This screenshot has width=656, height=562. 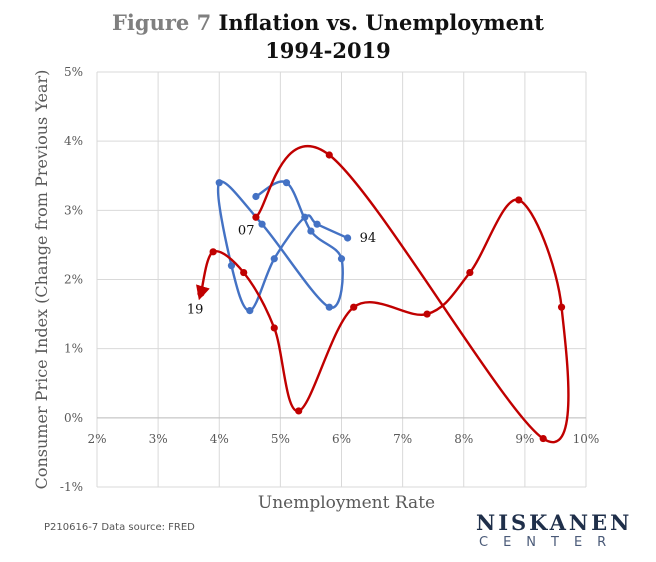 I want to click on logo-subtitle: CENTER, so click(x=550, y=542).